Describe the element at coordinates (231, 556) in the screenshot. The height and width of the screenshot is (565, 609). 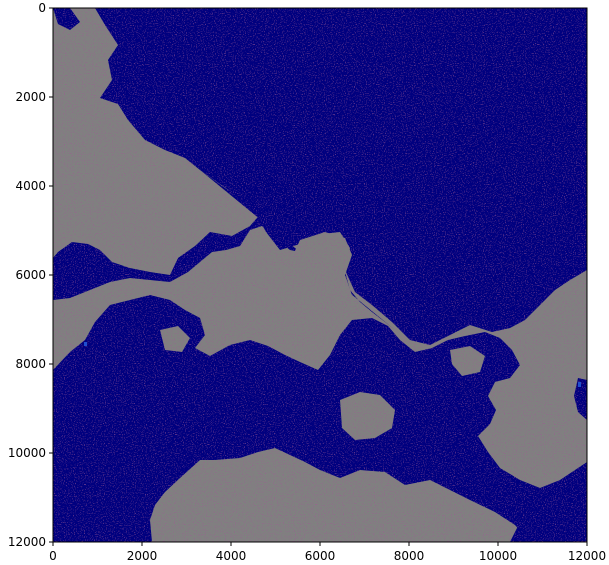
I see `x-tick-label: 4000` at that location.